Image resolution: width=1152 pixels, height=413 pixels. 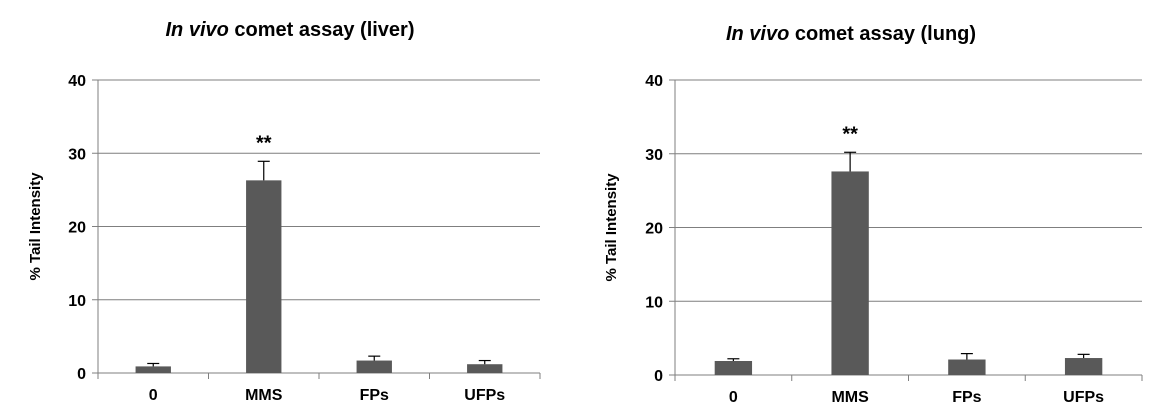 I want to click on chart-title-rest: comet assay (liver), so click(x=322, y=30).